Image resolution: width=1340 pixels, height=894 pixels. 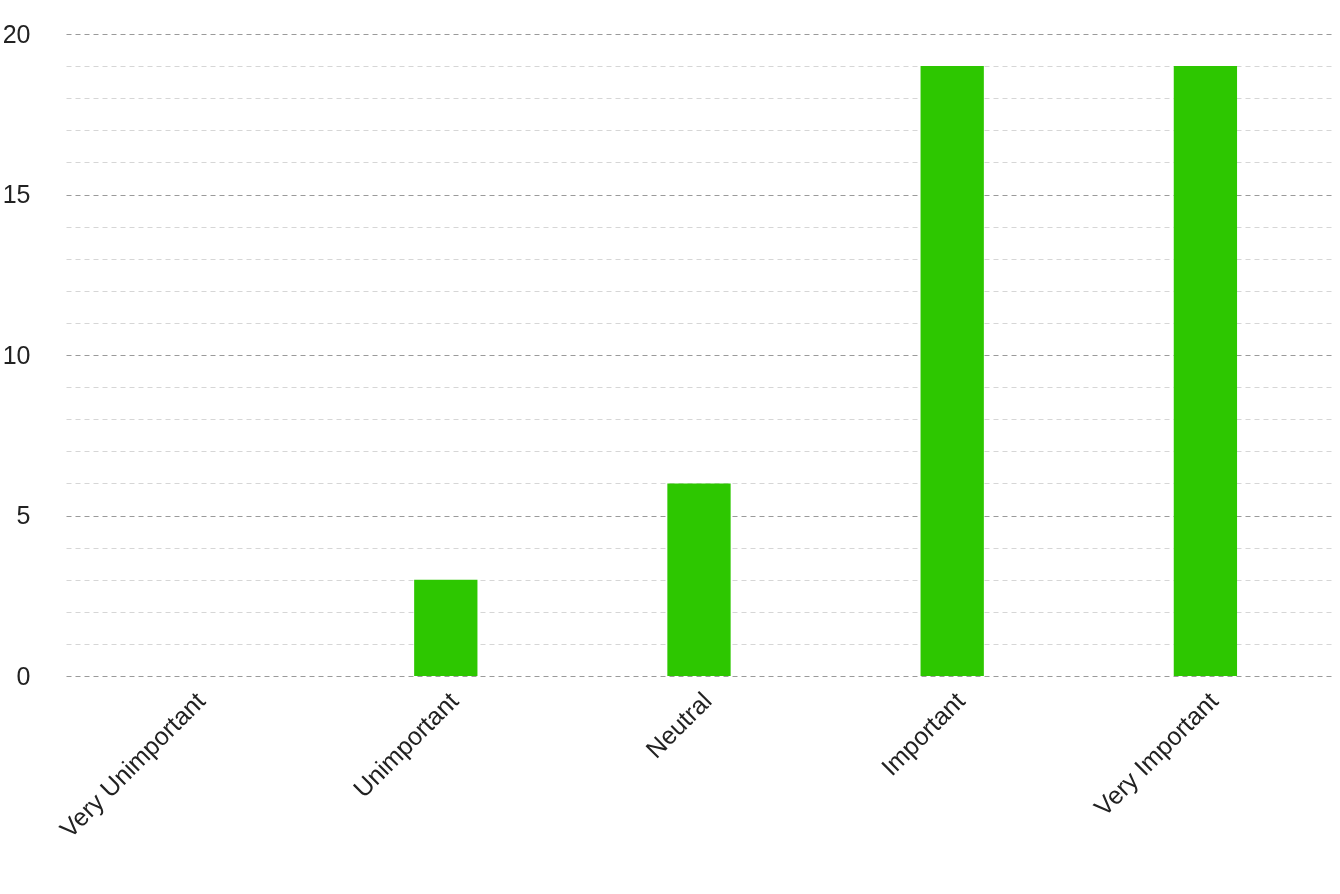 What do you see at coordinates (23, 515) in the screenshot?
I see `y-tick-label: 5` at bounding box center [23, 515].